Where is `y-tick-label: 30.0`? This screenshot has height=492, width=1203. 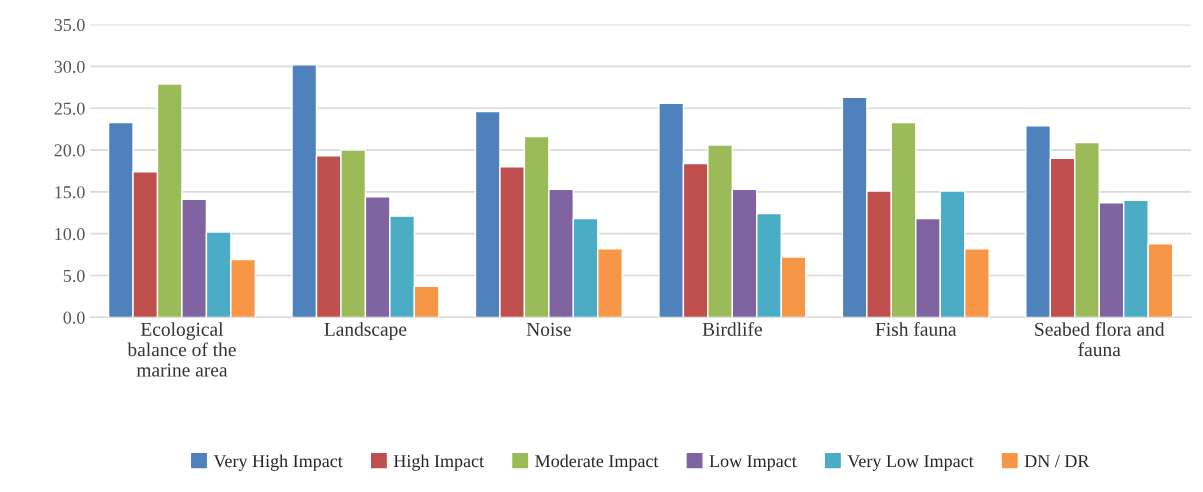
y-tick-label: 30.0 is located at coordinates (69, 66).